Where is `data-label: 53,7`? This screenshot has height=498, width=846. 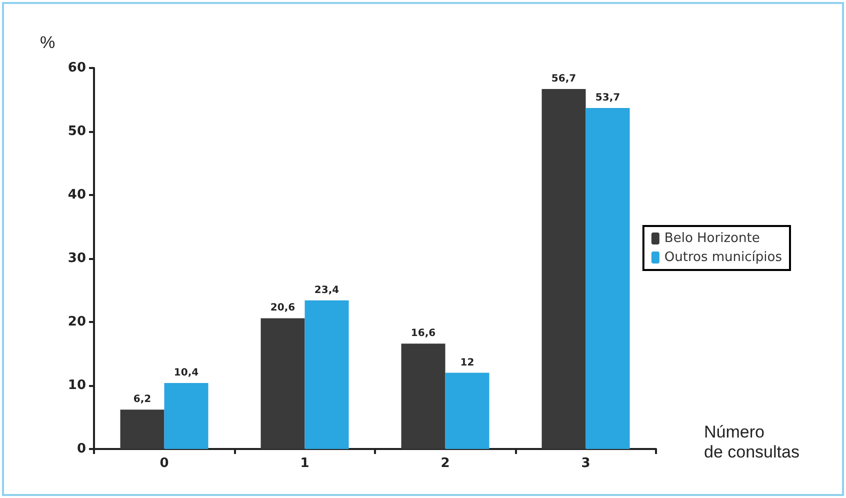
data-label: 53,7 is located at coordinates (607, 98).